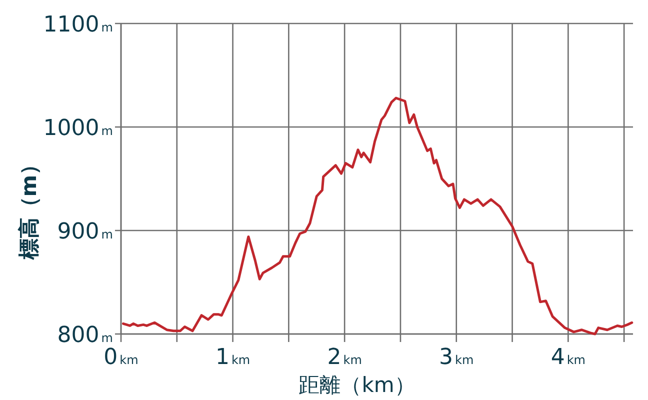 This screenshot has height=400, width=648. Describe the element at coordinates (357, 385) in the screenshot. I see `x-axis-title: 距離（km）` at that location.